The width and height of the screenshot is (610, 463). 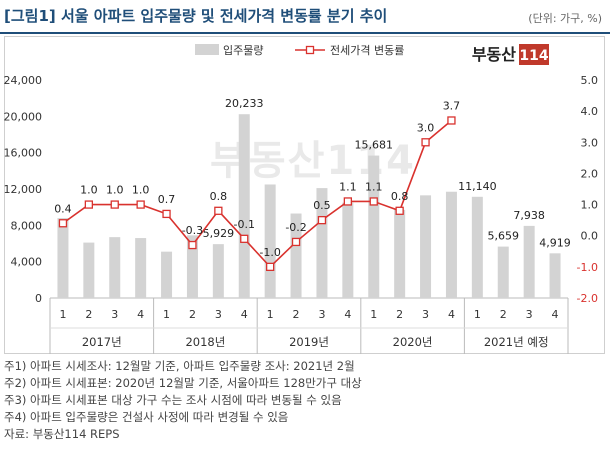 I want to click on y-left-tick-label: 16,000, so click(x=23, y=153).